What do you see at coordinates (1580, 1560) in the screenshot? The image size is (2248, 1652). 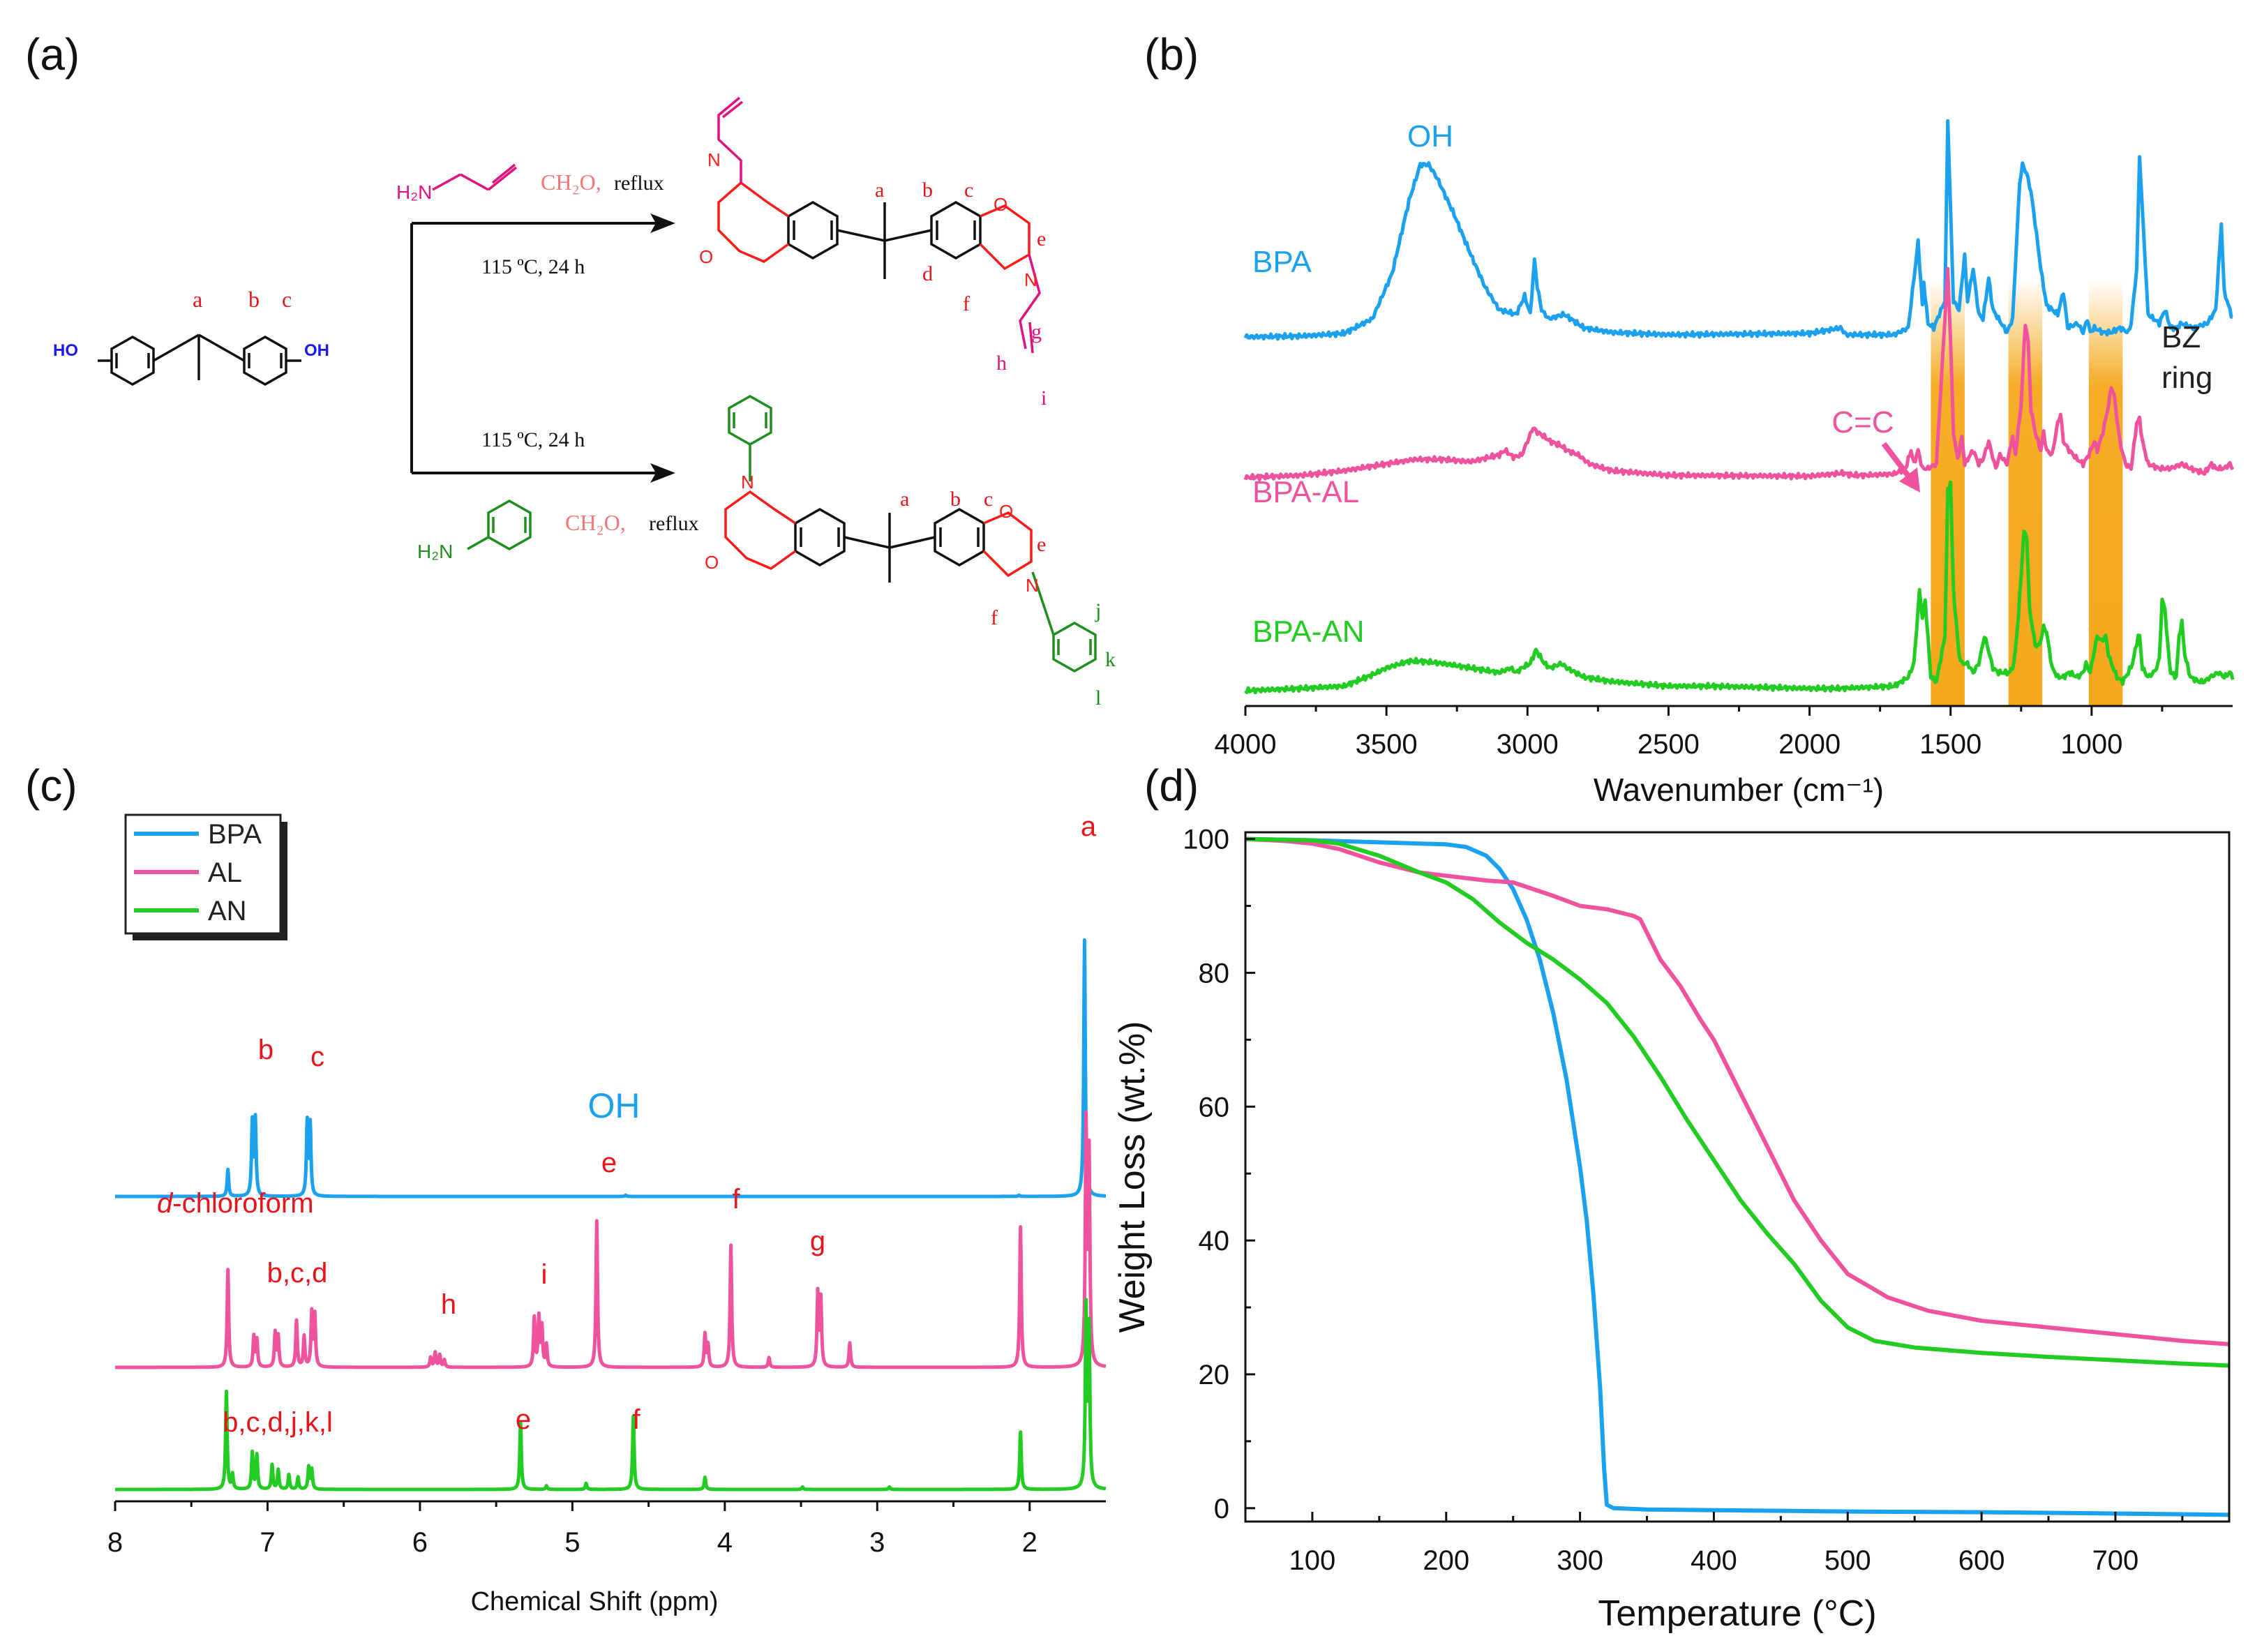 I see `tga-x-tick-label: 300` at bounding box center [1580, 1560].